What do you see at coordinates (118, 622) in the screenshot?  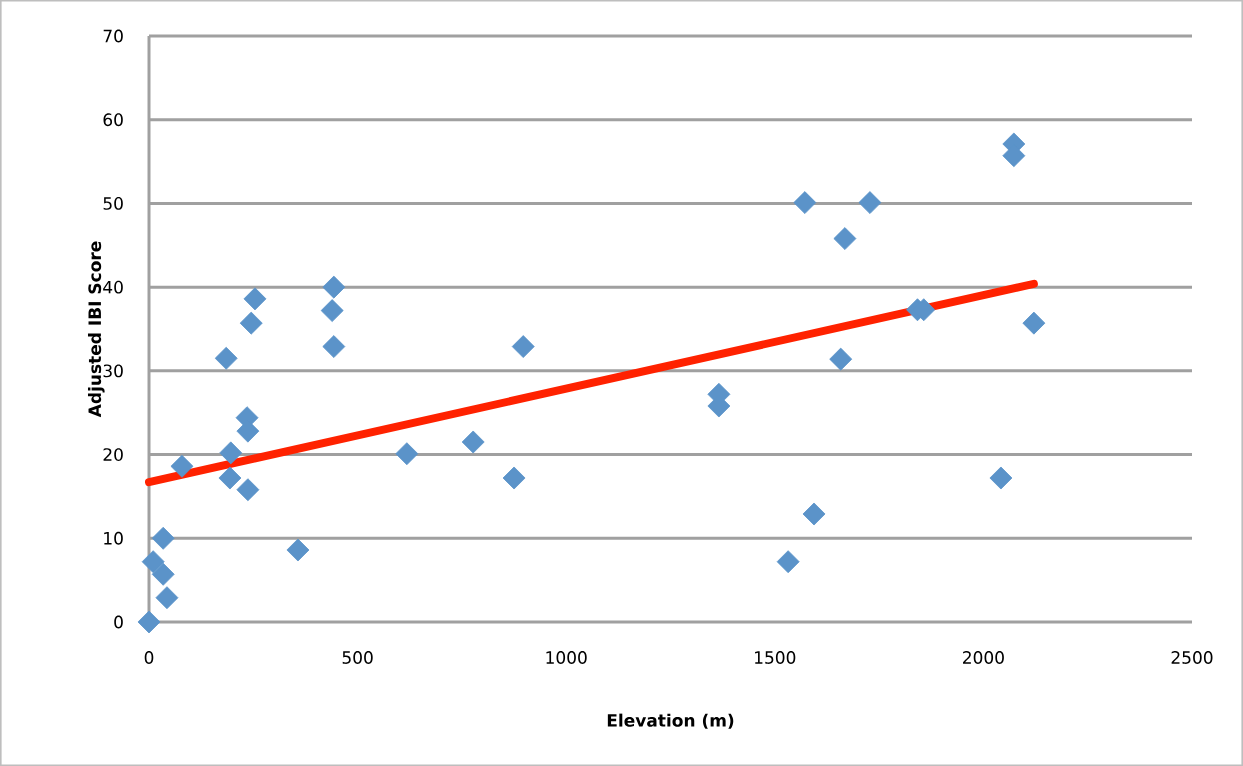 I see `y-tick-label: 0` at bounding box center [118, 622].